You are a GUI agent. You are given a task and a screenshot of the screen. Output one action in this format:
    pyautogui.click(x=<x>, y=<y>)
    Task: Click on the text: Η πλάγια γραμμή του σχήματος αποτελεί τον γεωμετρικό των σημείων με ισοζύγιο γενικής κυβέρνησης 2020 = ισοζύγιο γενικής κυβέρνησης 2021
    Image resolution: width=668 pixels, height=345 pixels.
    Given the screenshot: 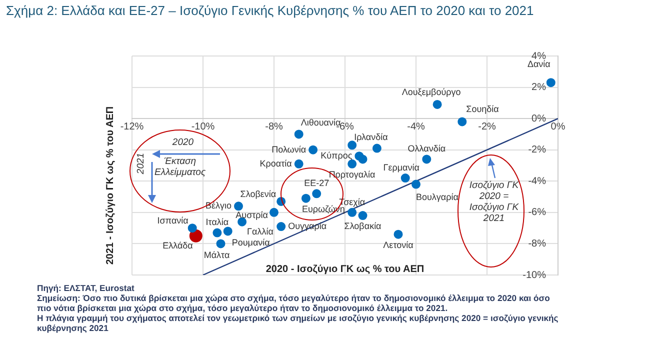 What is the action you would take?
    pyautogui.click(x=298, y=323)
    